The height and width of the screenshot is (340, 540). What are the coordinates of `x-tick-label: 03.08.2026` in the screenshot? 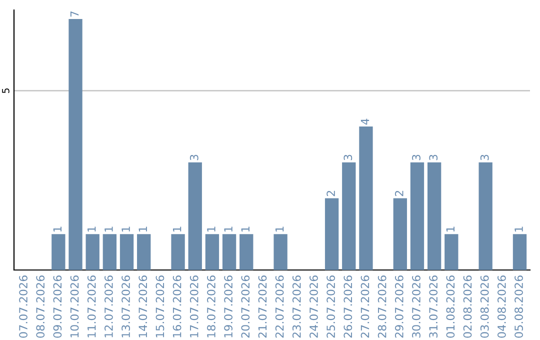 It's located at (484, 307).